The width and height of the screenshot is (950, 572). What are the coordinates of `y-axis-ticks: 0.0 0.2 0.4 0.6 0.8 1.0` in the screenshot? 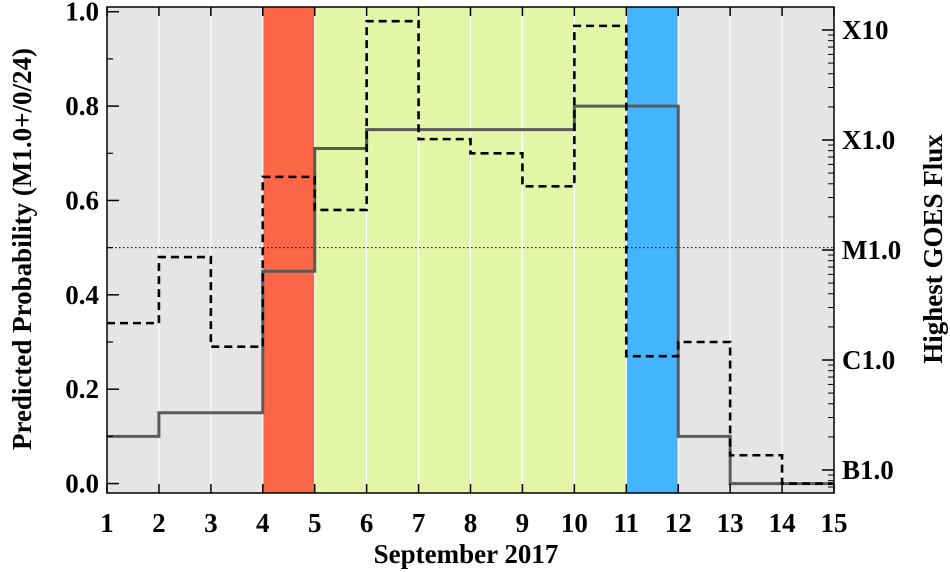 It's located at (92, 249).